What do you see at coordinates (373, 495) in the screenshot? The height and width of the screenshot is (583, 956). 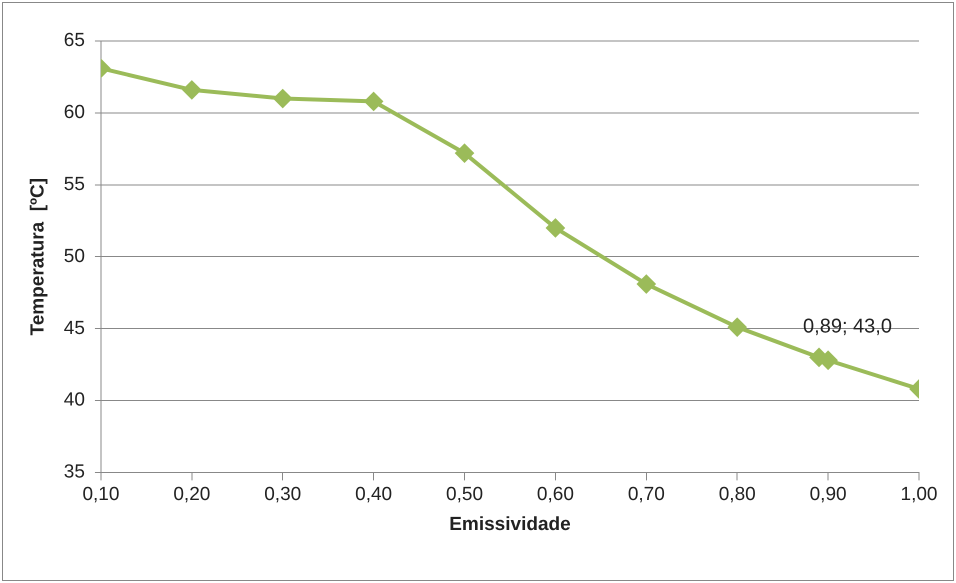 I see `x-tick-label: 0,40` at bounding box center [373, 495].